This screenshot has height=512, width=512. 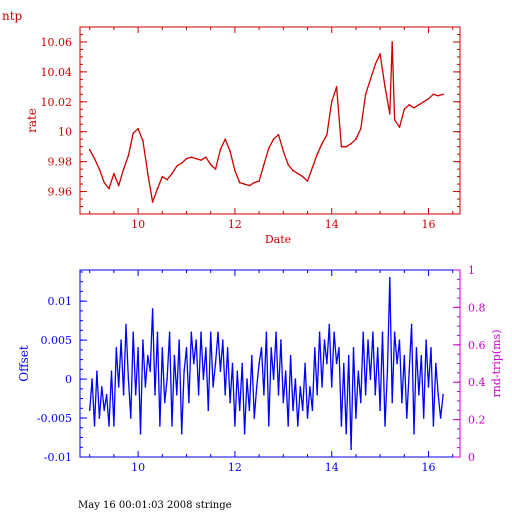 I want to click on y-axis-label: Offset, so click(x=24, y=363).